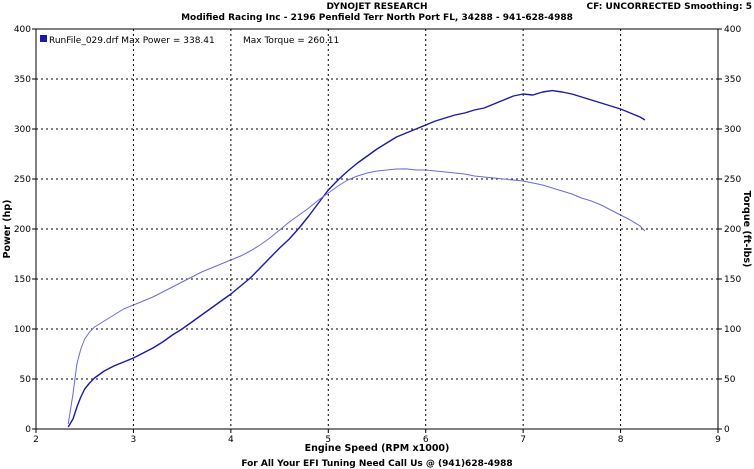 Image resolution: width=754 pixels, height=469 pixels. What do you see at coordinates (26, 380) in the screenshot?
I see `y-tick-label: 50` at bounding box center [26, 380].